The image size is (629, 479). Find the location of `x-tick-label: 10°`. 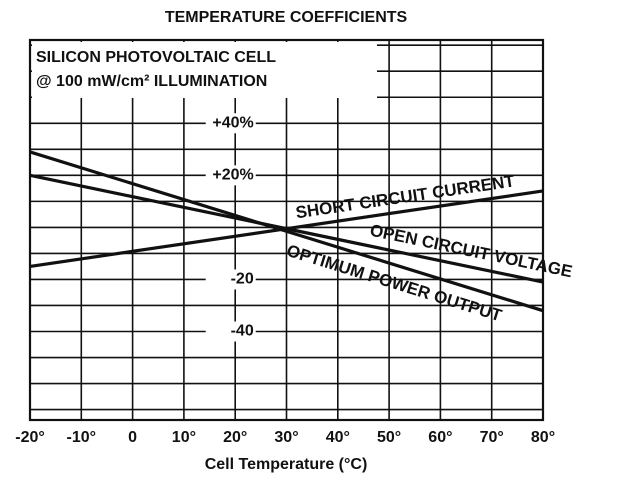

x-tick-label: 10° is located at coordinates (184, 437).